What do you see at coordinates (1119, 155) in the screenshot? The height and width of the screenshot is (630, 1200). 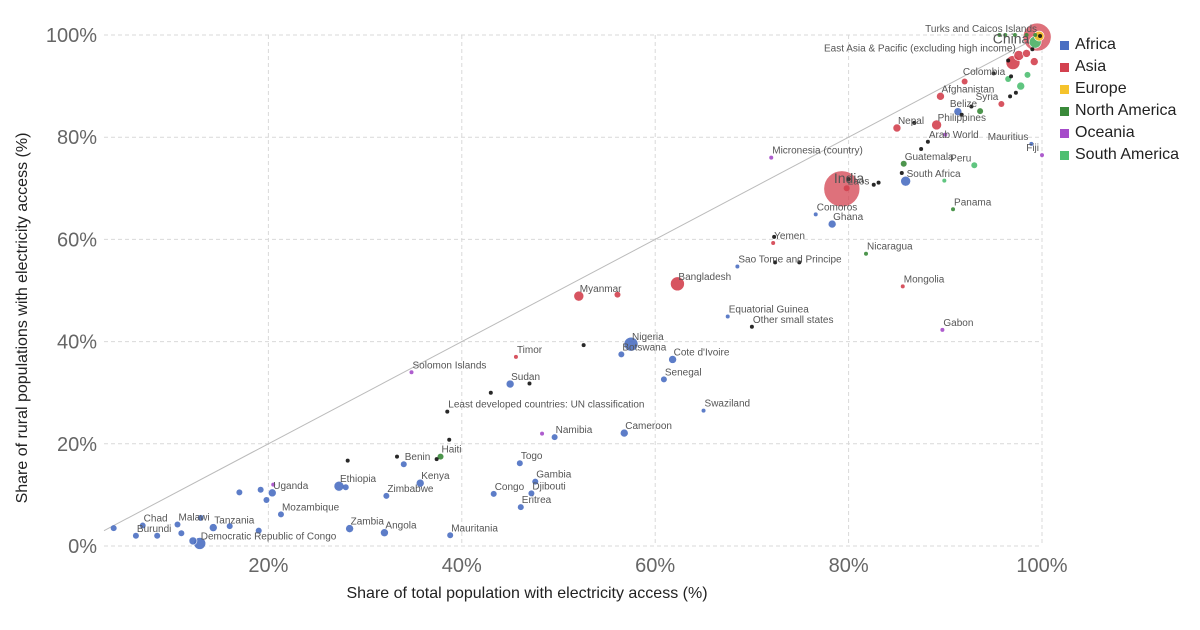 I see `legend-item-south-america: South America` at bounding box center [1119, 155].